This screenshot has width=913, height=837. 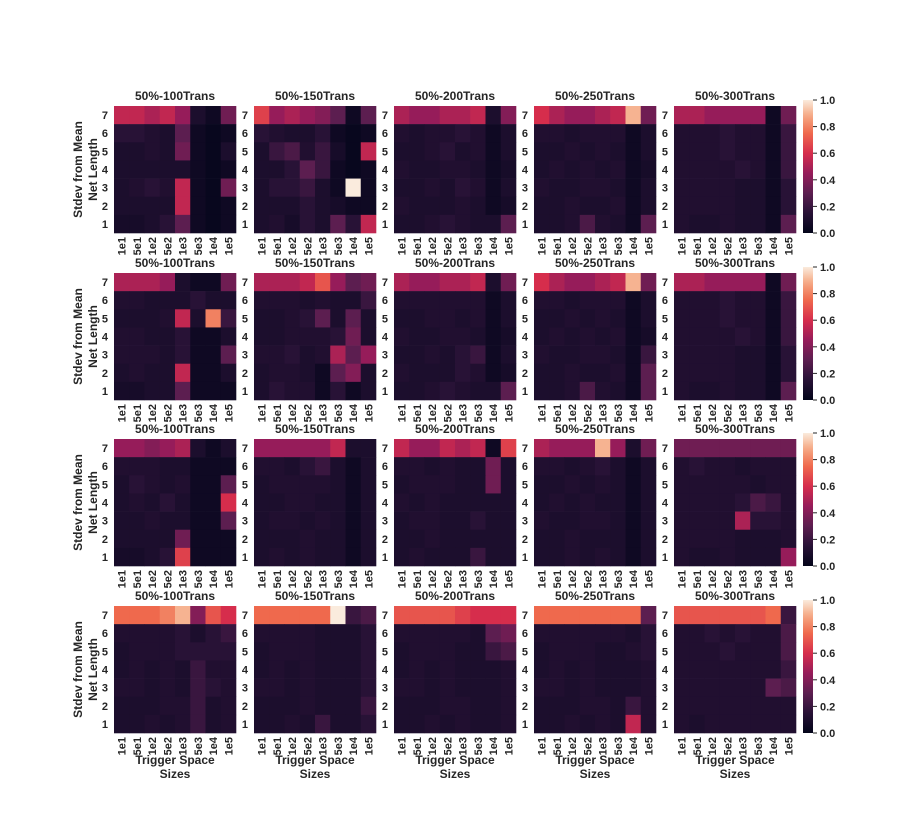 I want to click on x-tick-label: 1e5, so click(x=369, y=413).